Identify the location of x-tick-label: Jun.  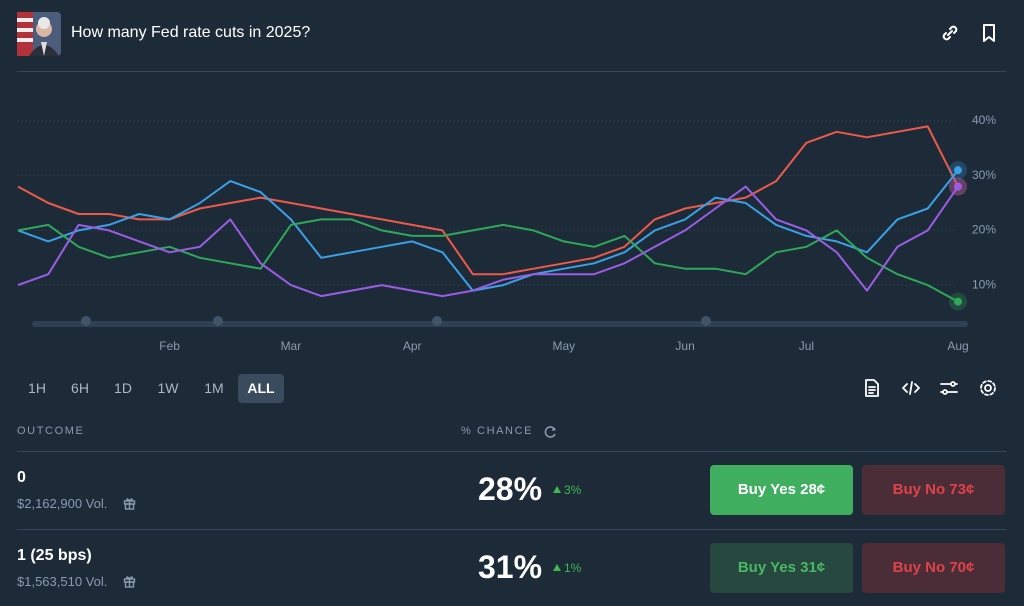
(684, 346).